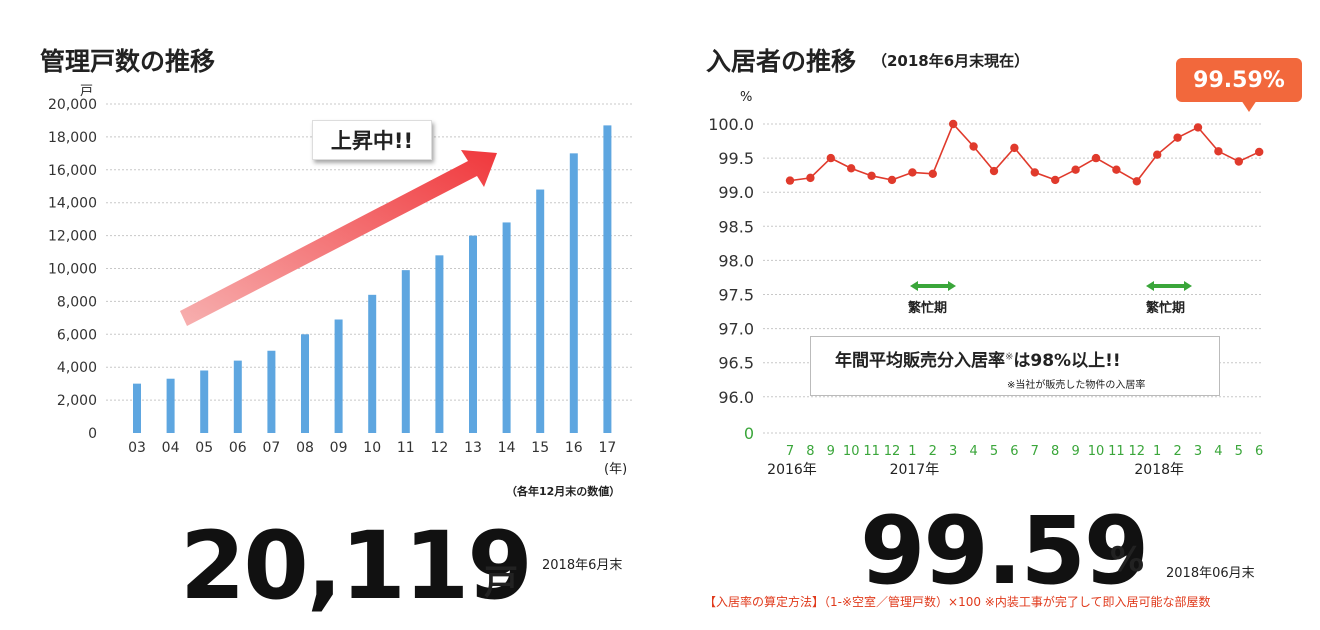 The height and width of the screenshot is (630, 1320). What do you see at coordinates (540, 448) in the screenshot?
I see `bar-x-tick-label: 15` at bounding box center [540, 448].